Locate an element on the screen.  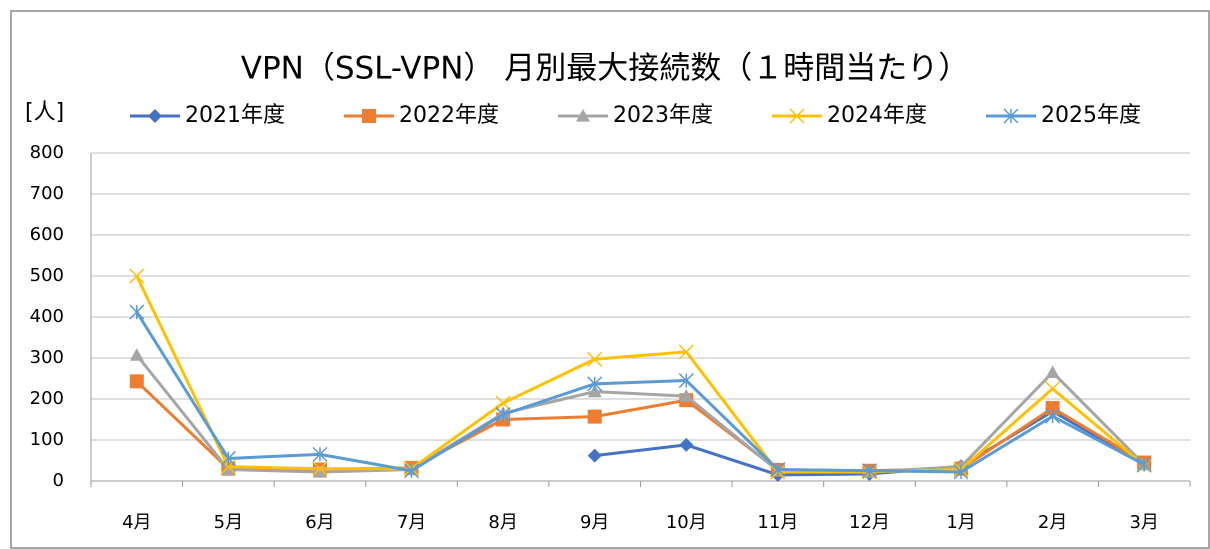
x-tick-label: 4月 is located at coordinates (136, 522).